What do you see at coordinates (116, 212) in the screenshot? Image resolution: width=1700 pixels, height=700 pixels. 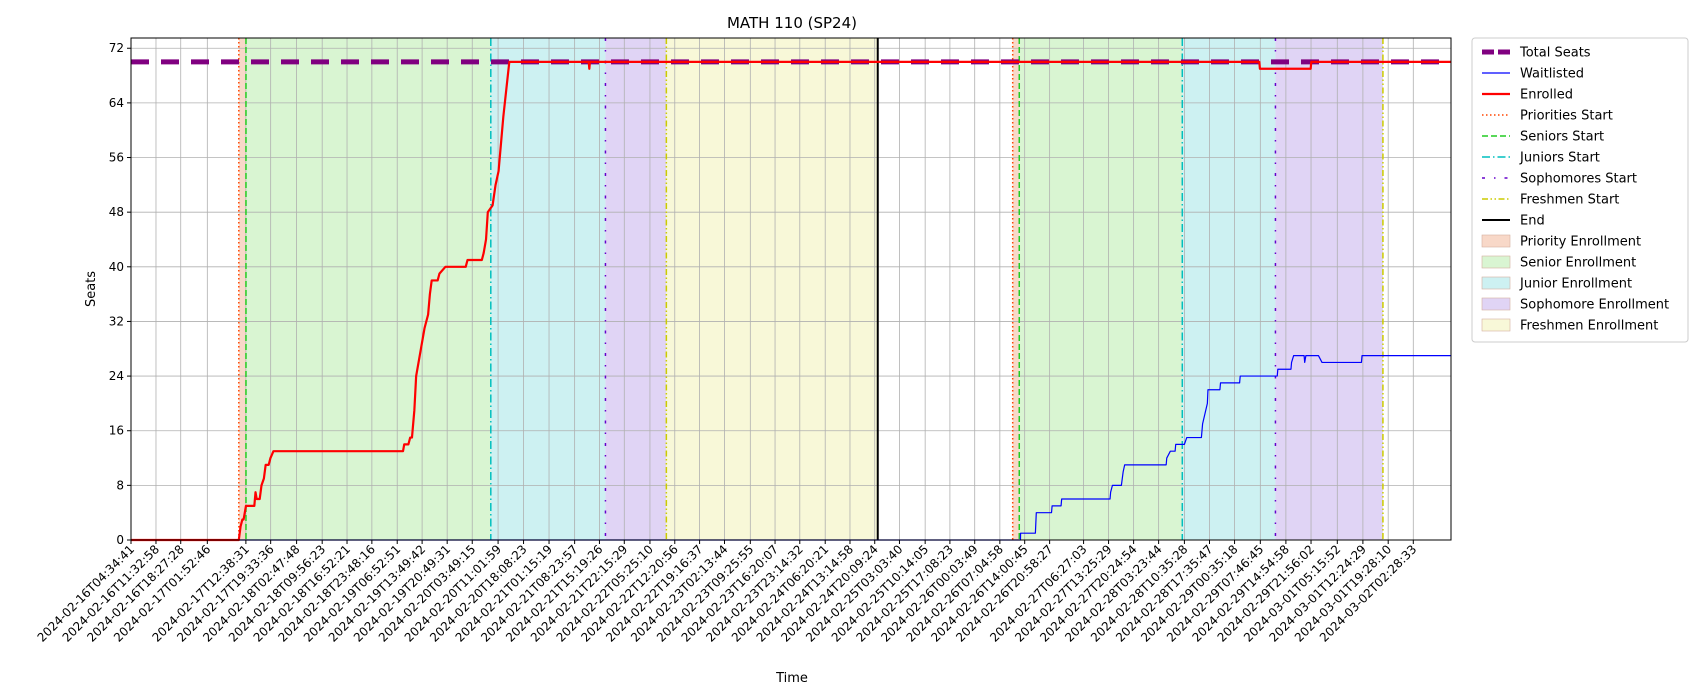 I see `y-tick-label-6: 48` at bounding box center [116, 212].